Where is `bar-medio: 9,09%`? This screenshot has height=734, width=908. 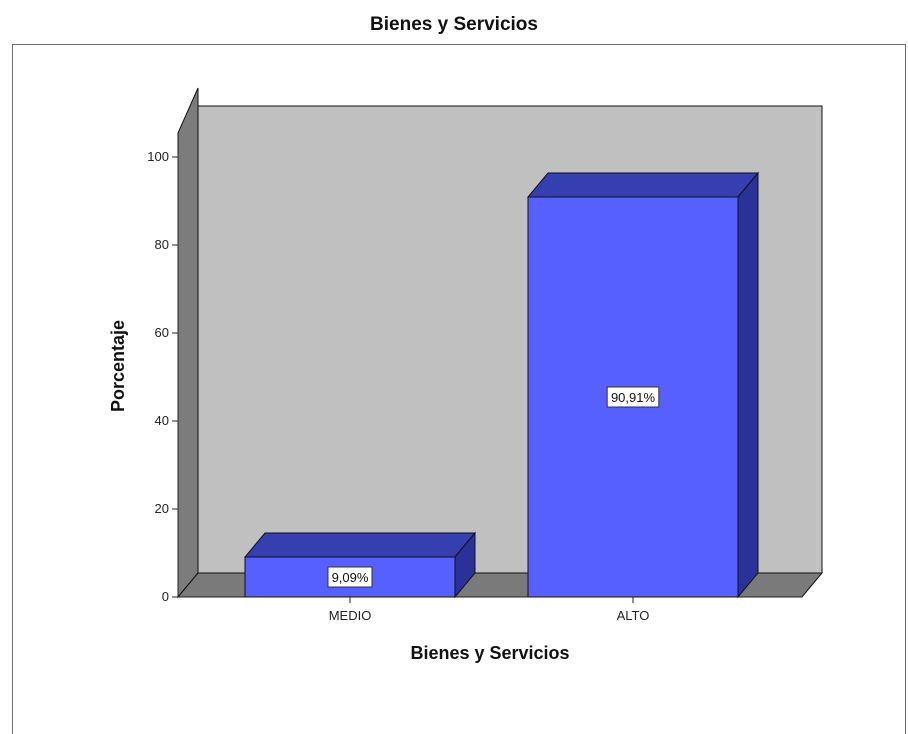
bar-medio: 9,09% is located at coordinates (360, 565).